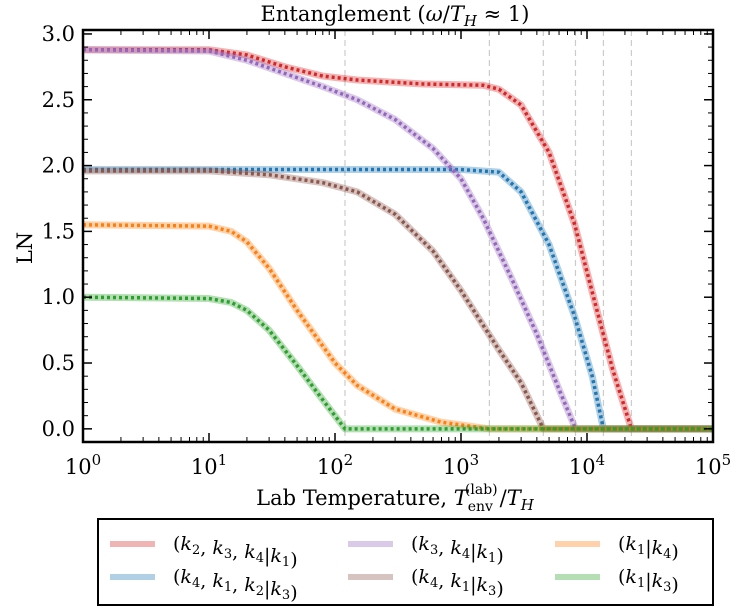 This screenshot has width=732, height=609. What do you see at coordinates (83, 465) in the screenshot?
I see `x-tick-label: 10⁰` at bounding box center [83, 465].